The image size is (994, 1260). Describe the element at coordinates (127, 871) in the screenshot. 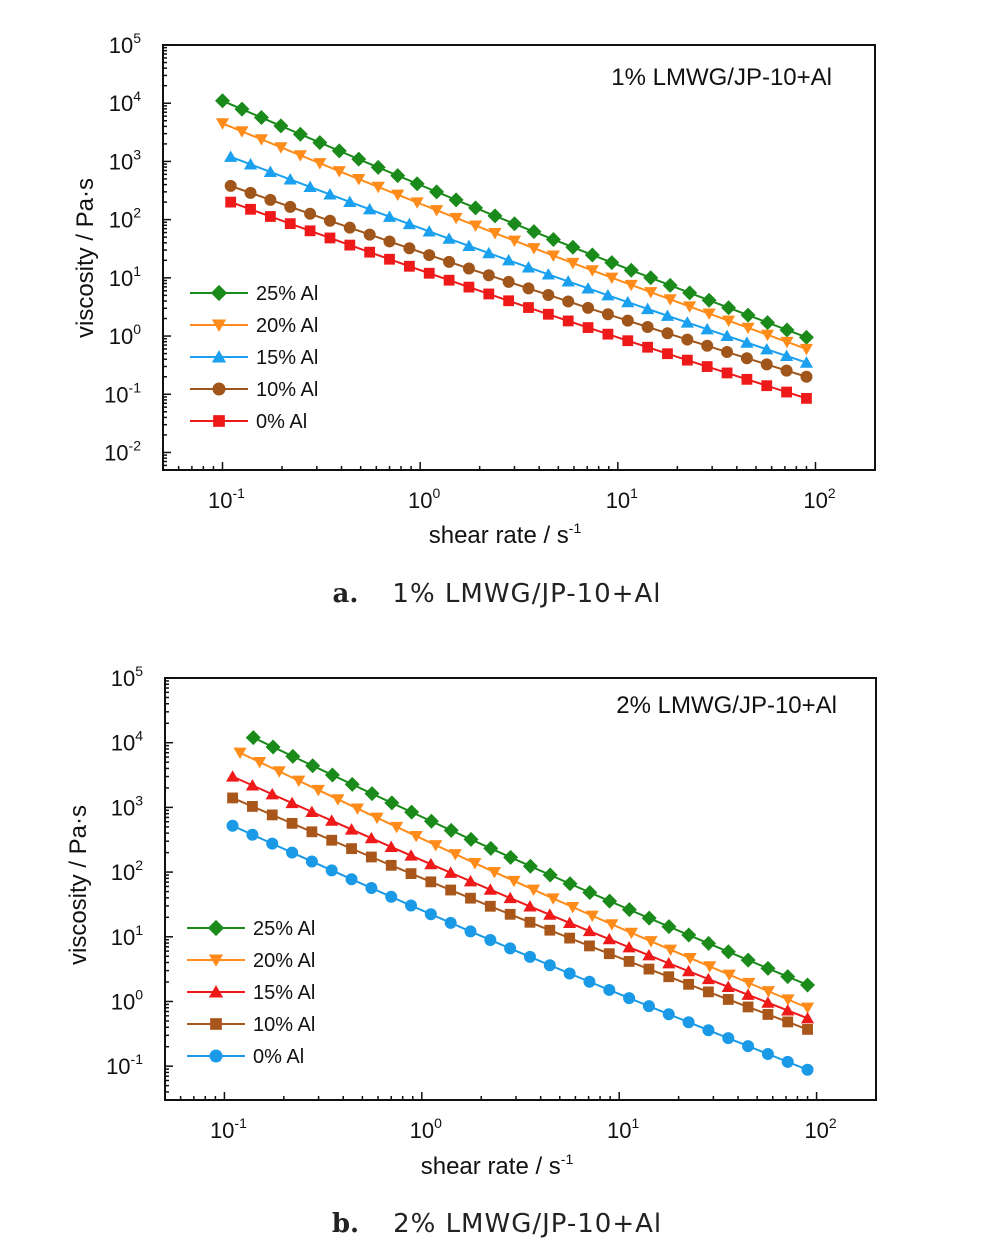

I see `y-tick-label: 10²` at that location.